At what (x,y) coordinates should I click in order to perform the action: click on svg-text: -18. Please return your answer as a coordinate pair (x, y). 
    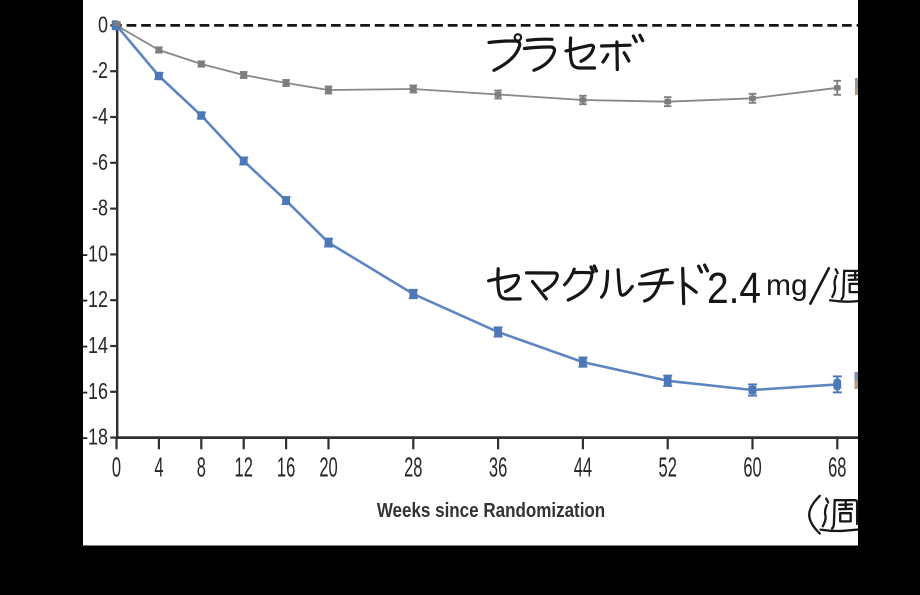
    Looking at the image, I should click on (95, 438).